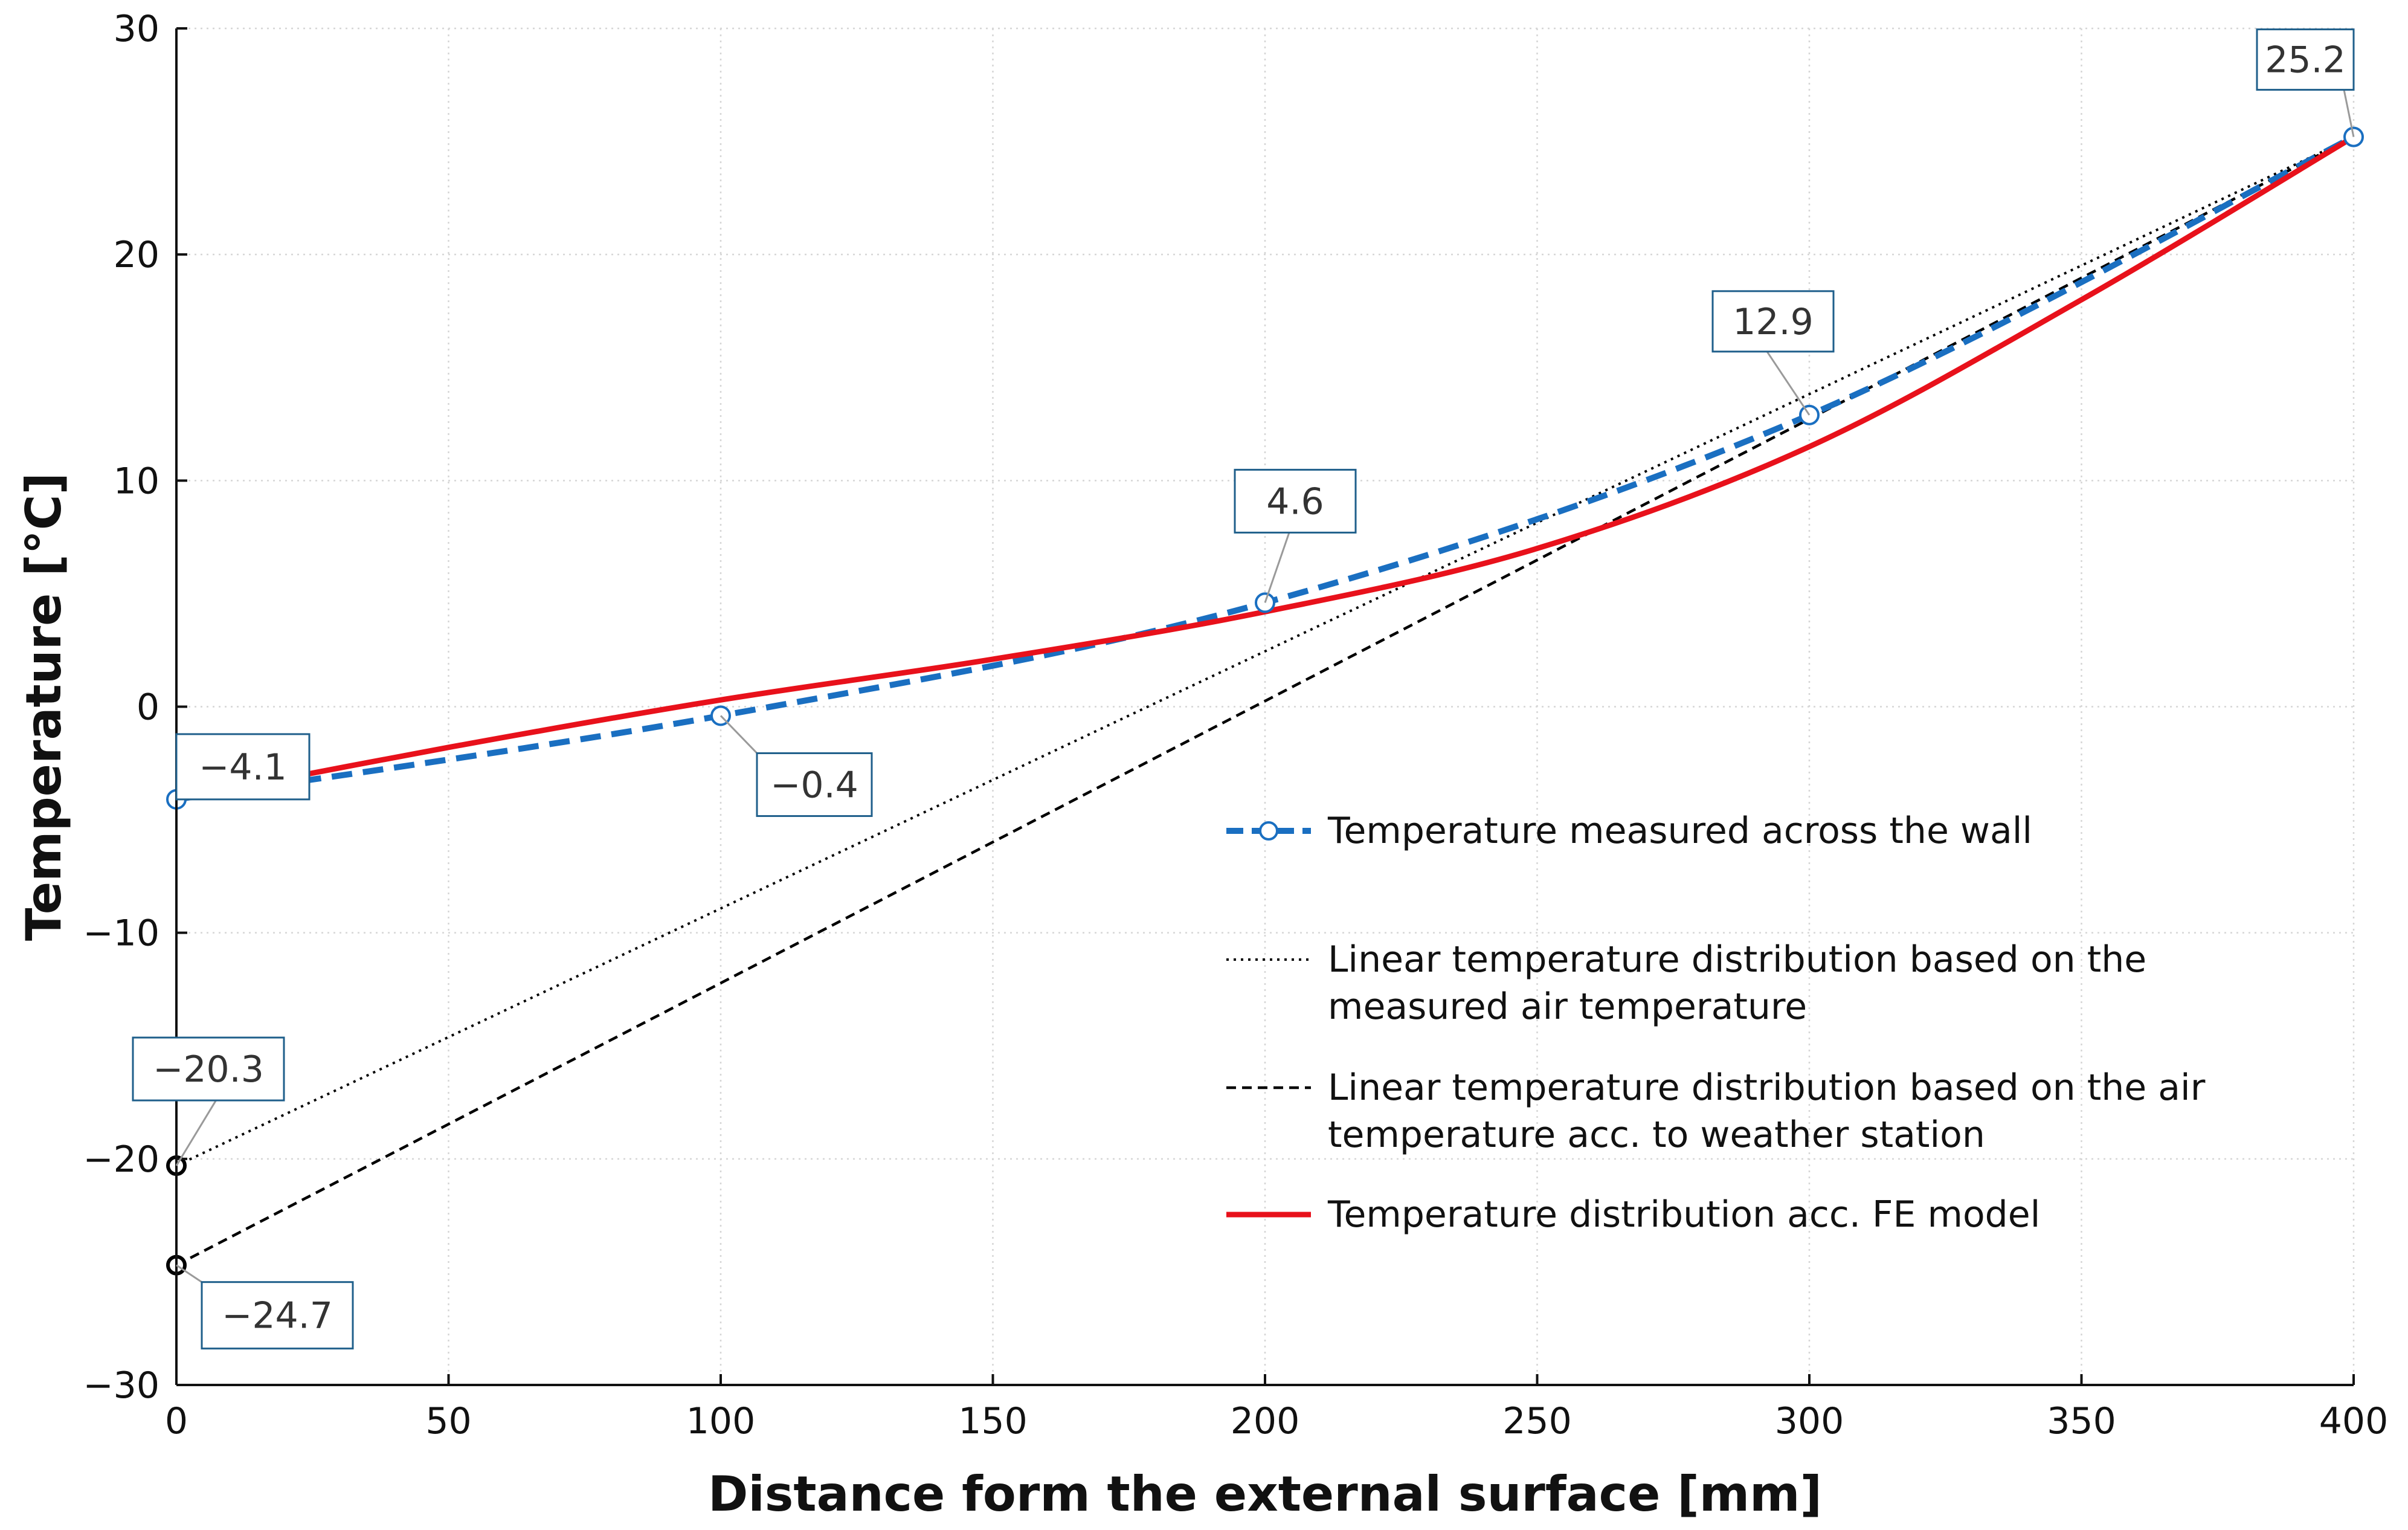 The width and height of the screenshot is (2408, 1530). What do you see at coordinates (148, 707) in the screenshot?
I see `y-tick-label: 0` at bounding box center [148, 707].